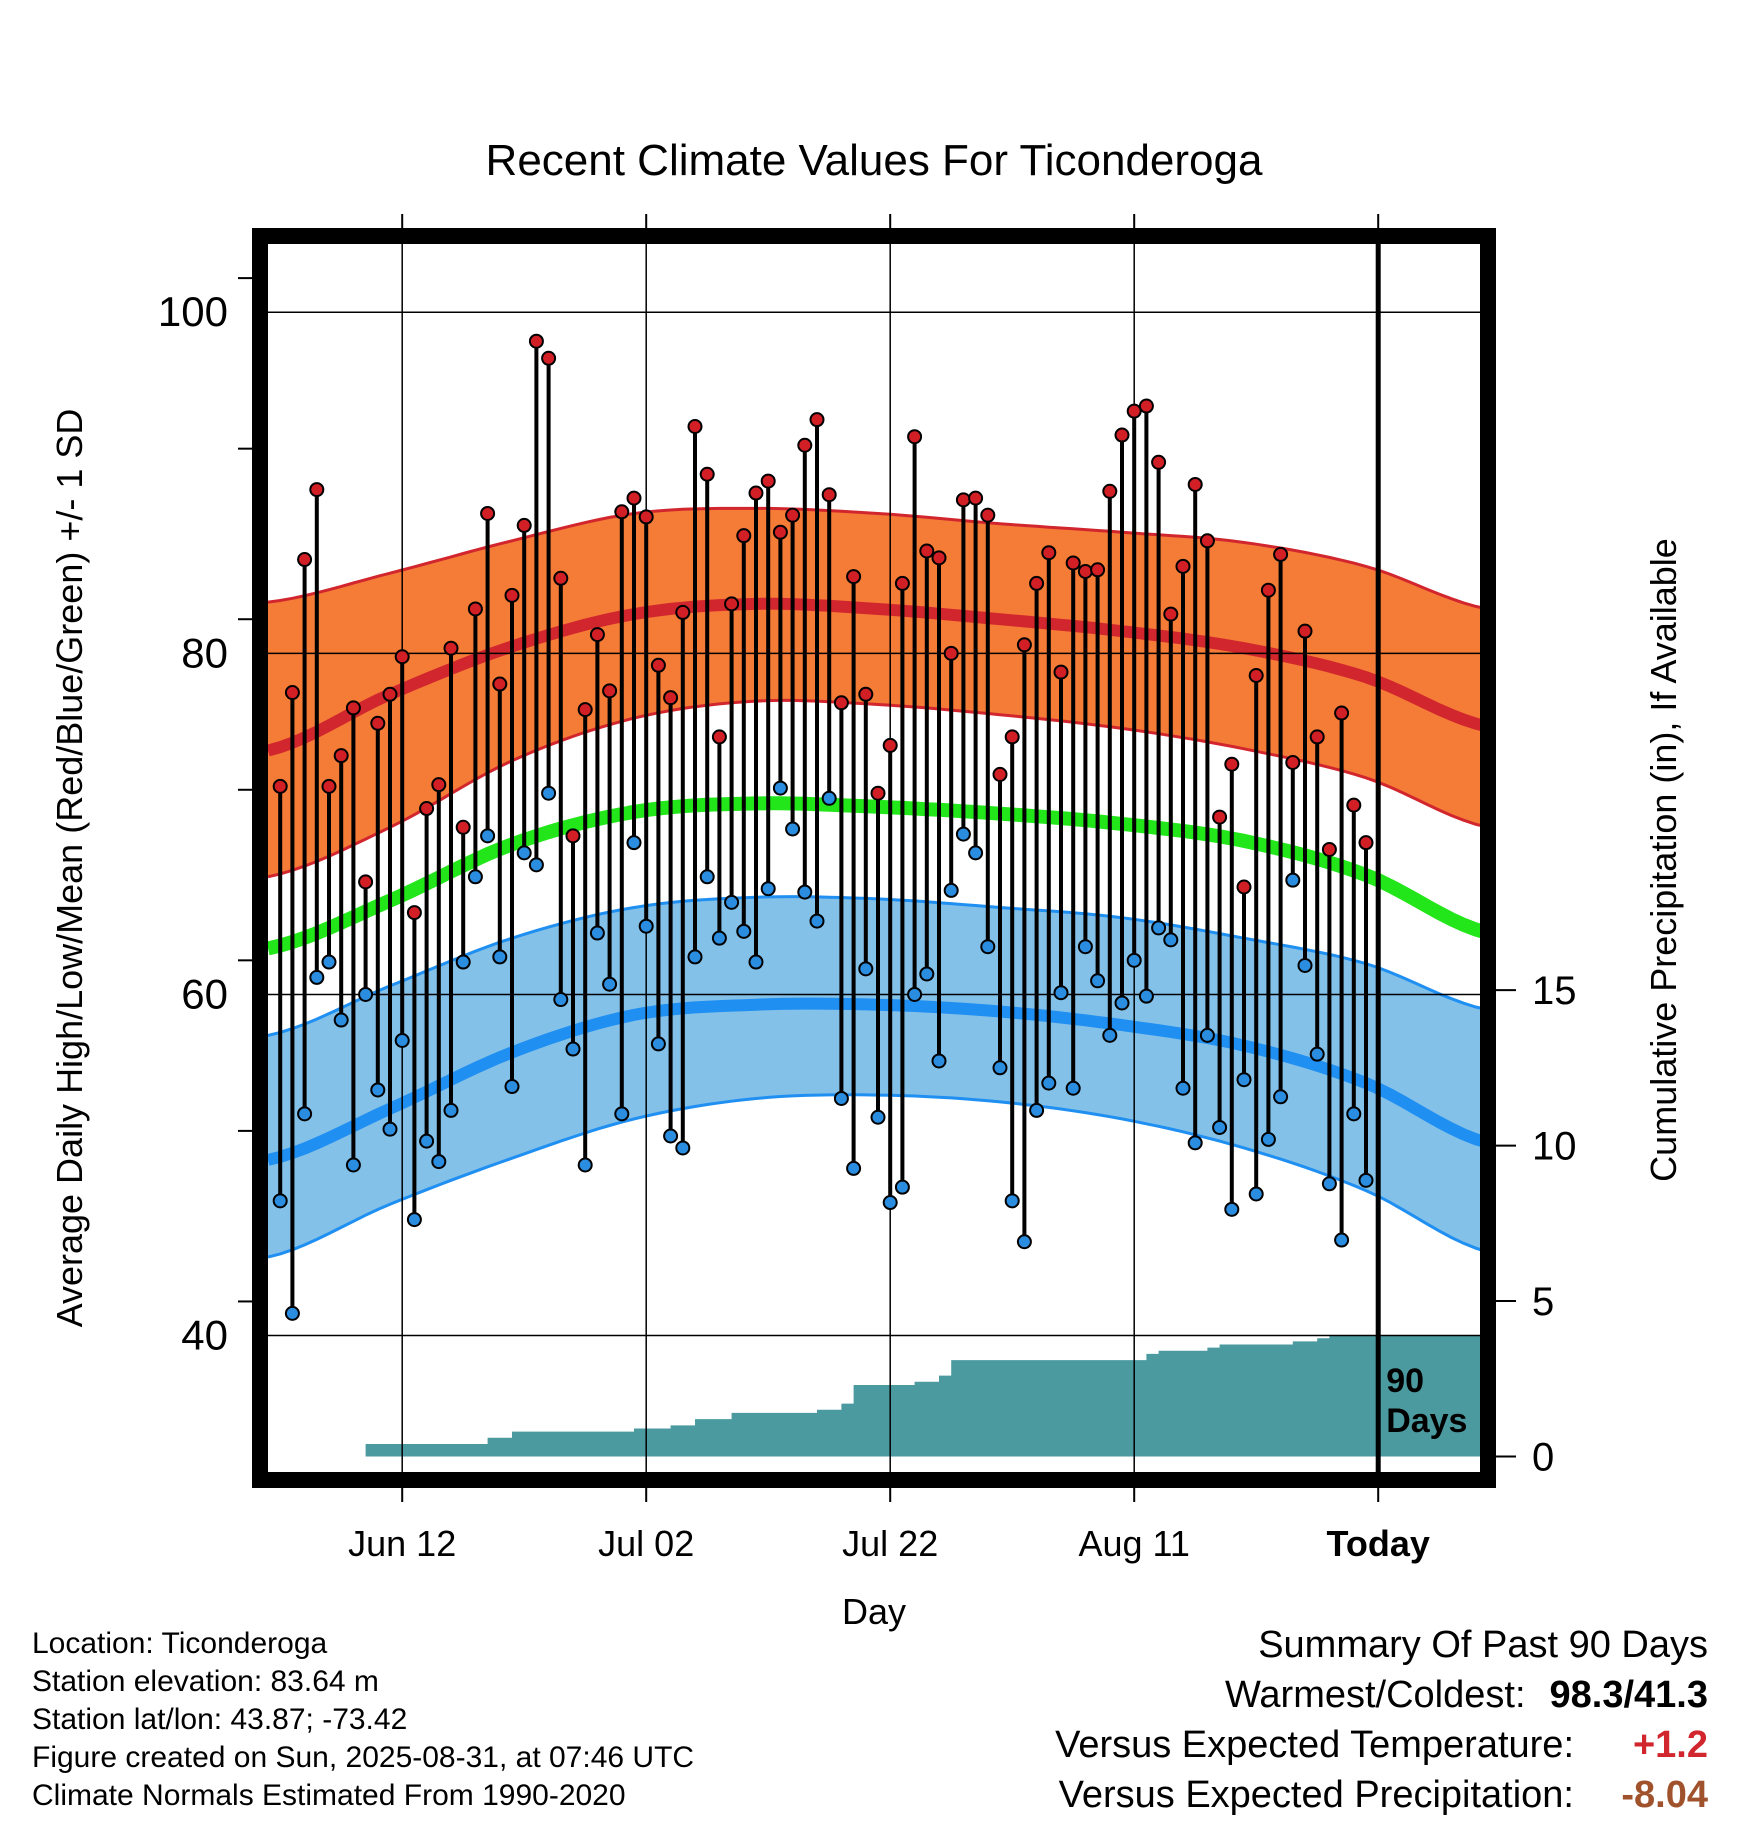 This screenshot has height=1828, width=1748. Describe the element at coordinates (874, 788) in the screenshot. I see `high-sd-band-lower-edge` at that location.